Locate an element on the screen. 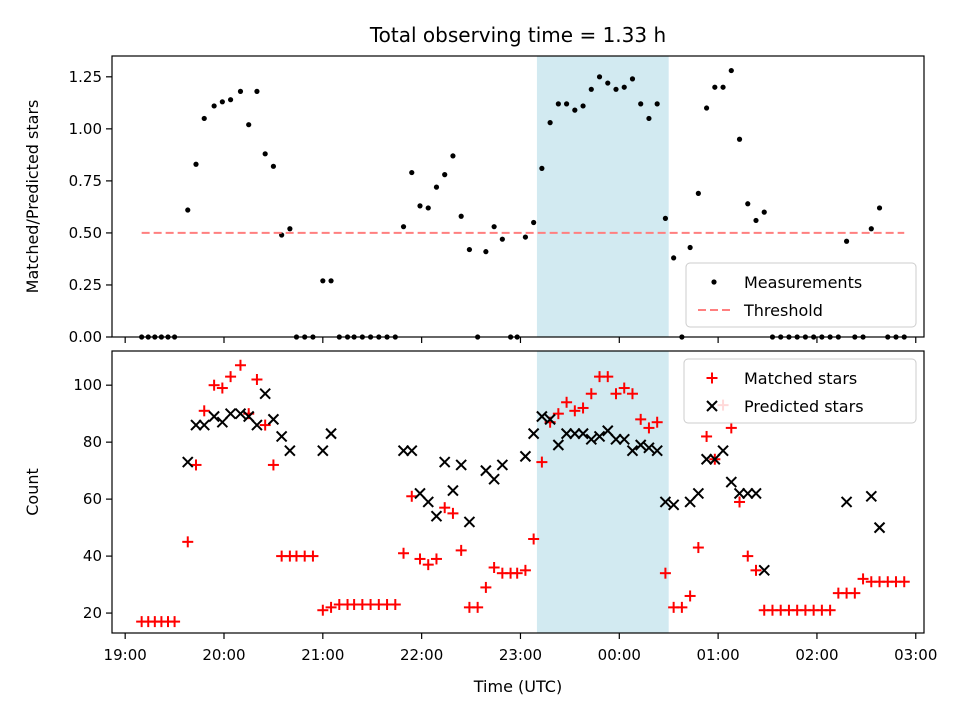  ratio-legend: Measurements Threshold is located at coordinates (801, 295).